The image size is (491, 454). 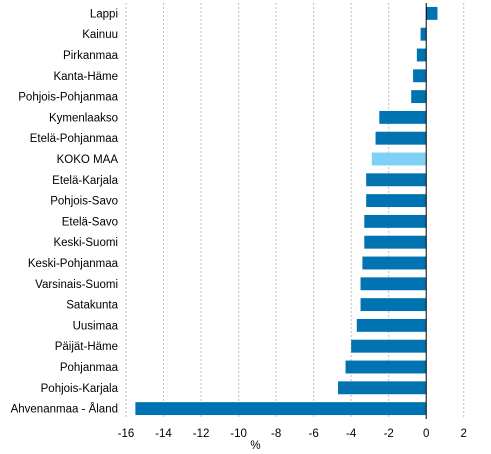 I want to click on category-label: Pohjanmaa, so click(x=89, y=368).